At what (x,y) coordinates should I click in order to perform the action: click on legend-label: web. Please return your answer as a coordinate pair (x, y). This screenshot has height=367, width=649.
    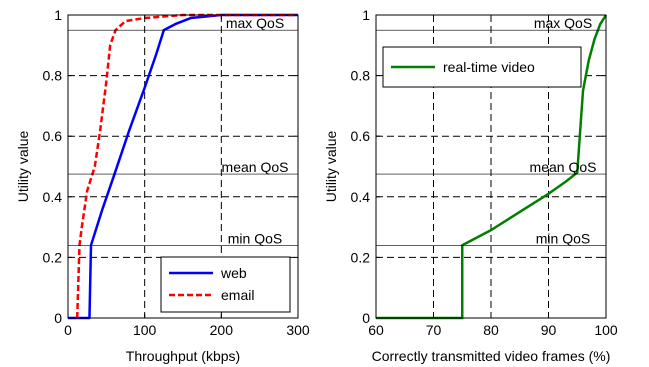
    Looking at the image, I should click on (233, 273).